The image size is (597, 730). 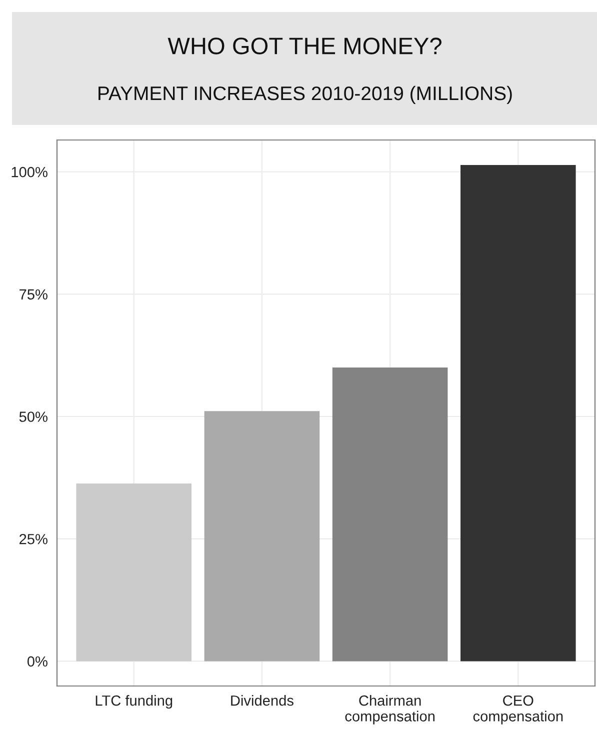 What do you see at coordinates (34, 539) in the screenshot?
I see `y-tick-label: 25%` at bounding box center [34, 539].